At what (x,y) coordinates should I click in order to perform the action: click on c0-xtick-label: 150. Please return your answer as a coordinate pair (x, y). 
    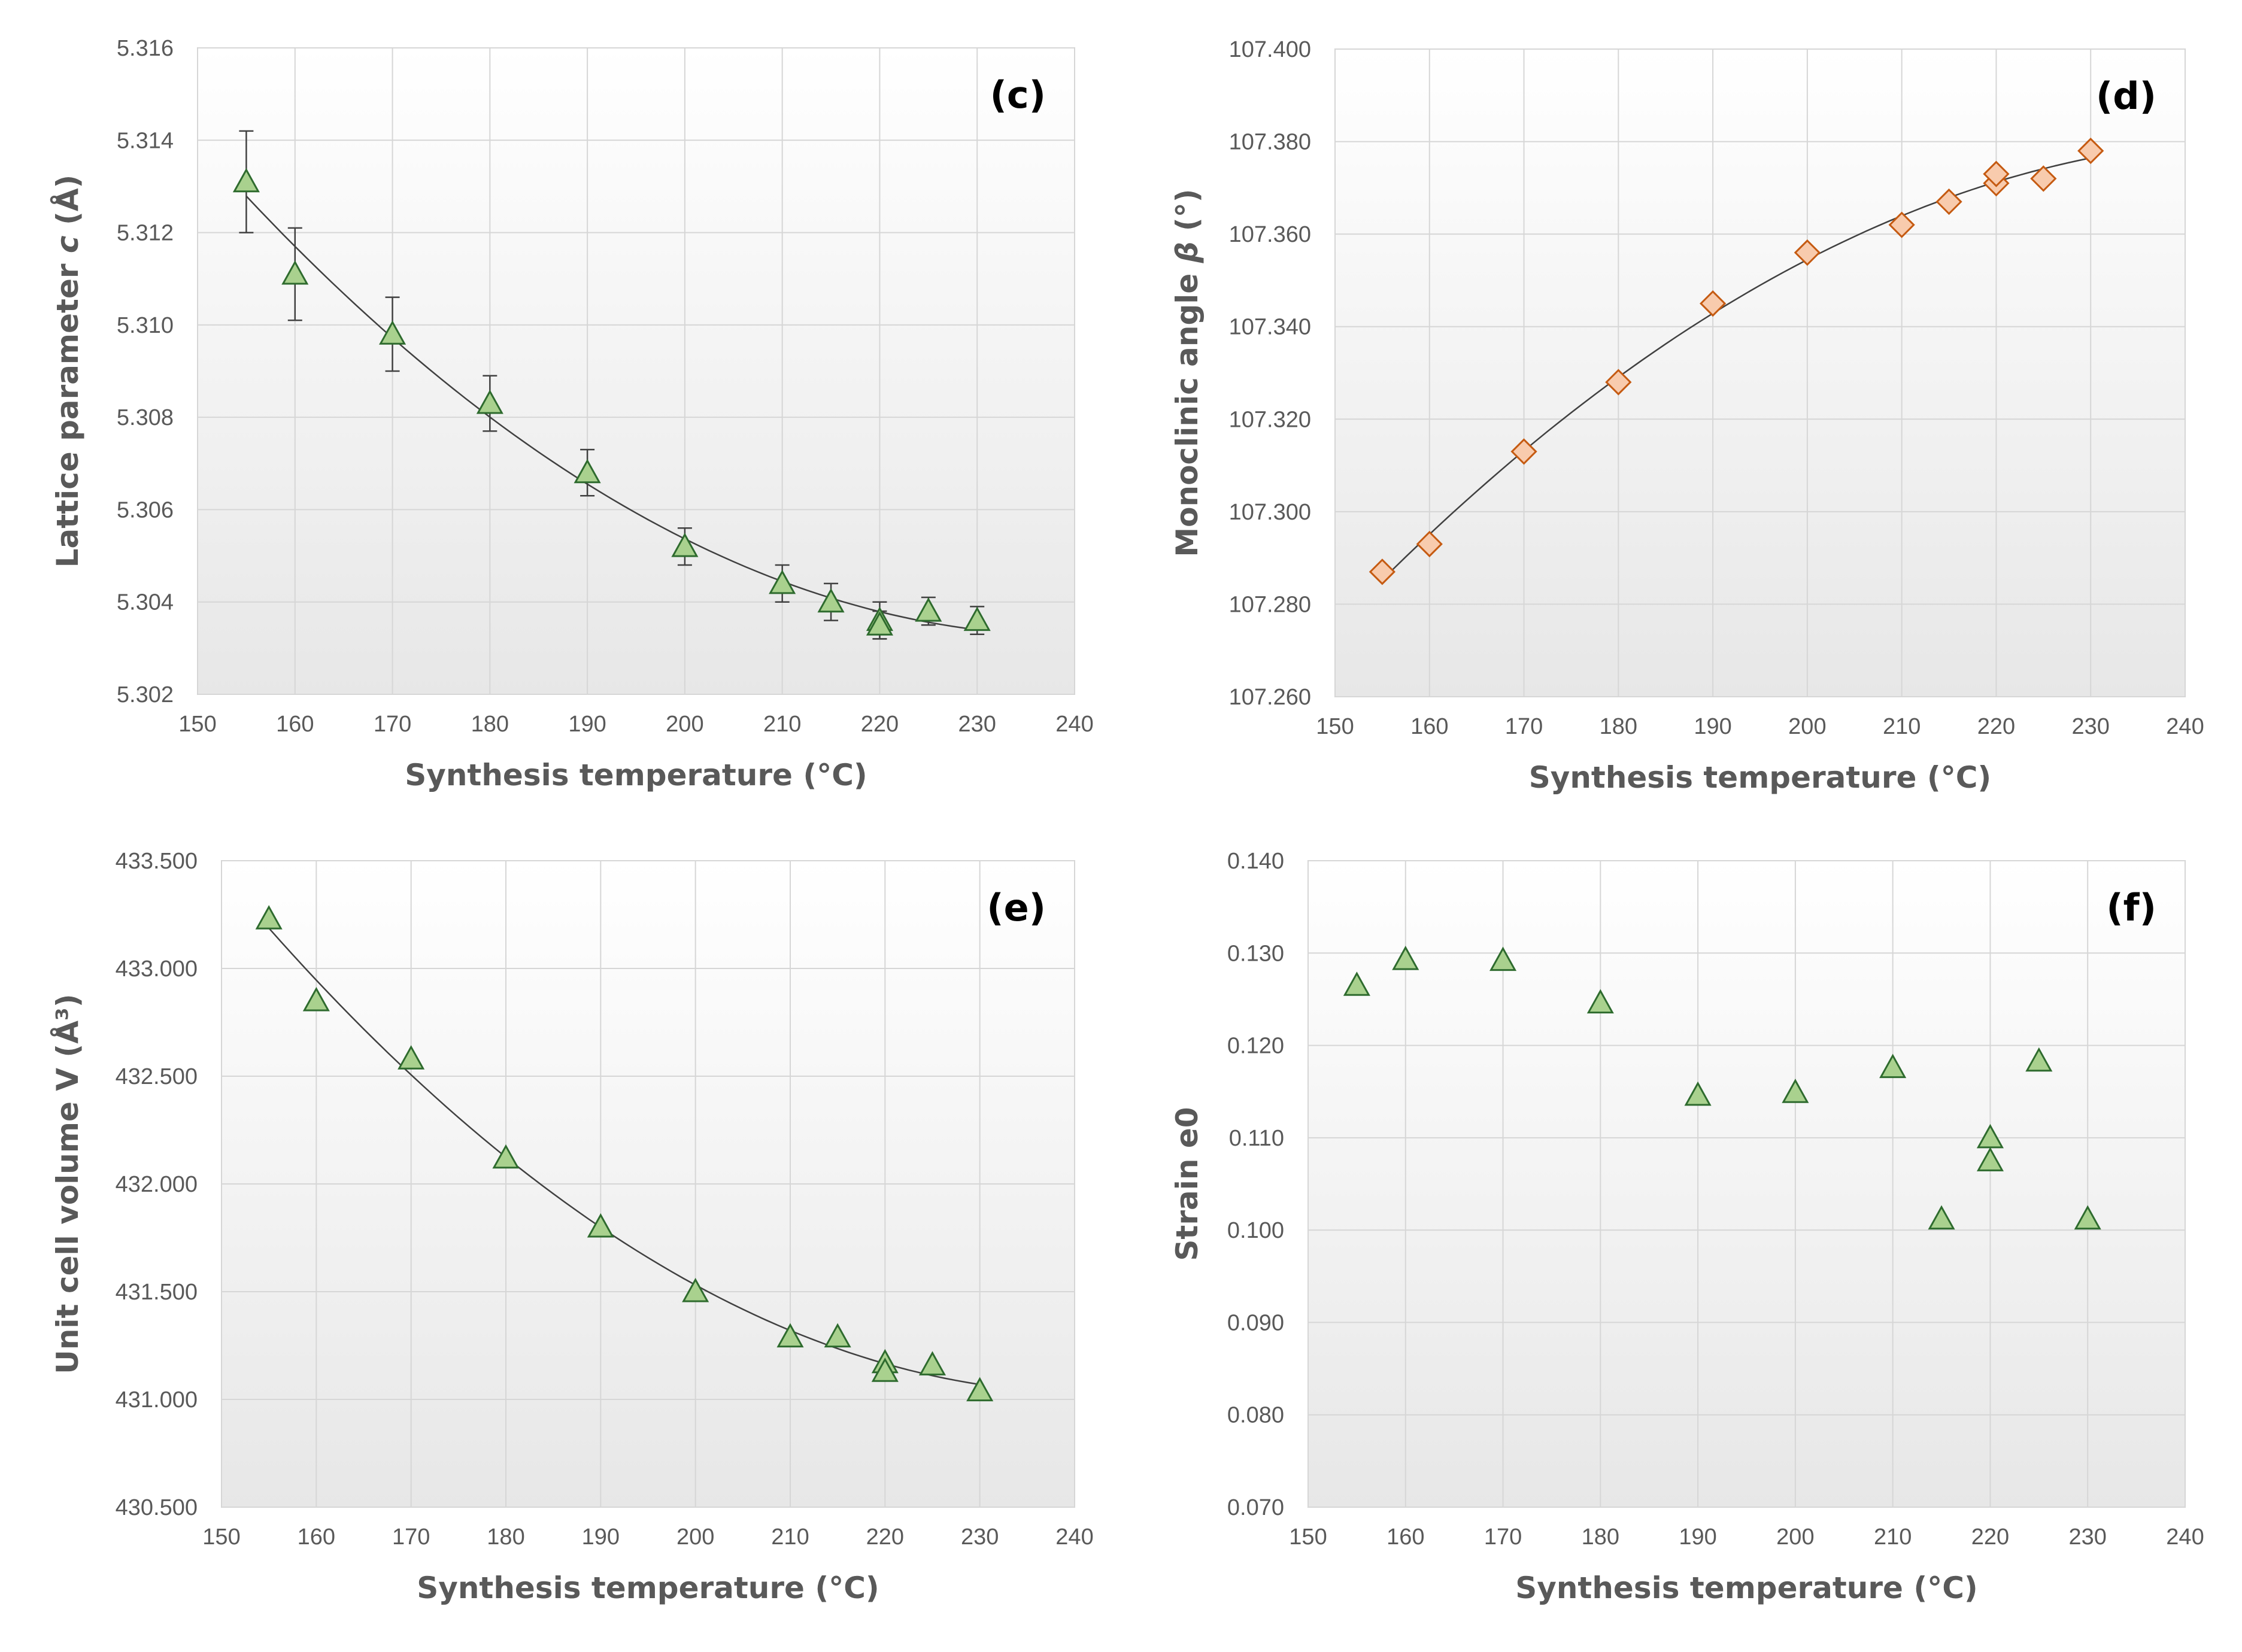
    Looking at the image, I should click on (197, 724).